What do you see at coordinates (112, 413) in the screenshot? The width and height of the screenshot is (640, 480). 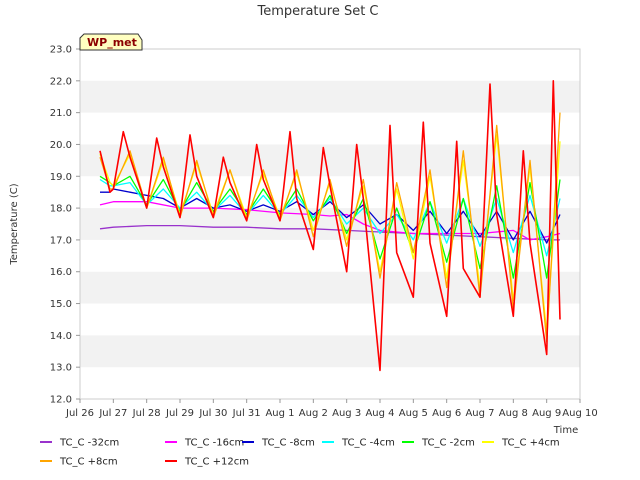 I see `x-tick-label: Jul 27` at bounding box center [112, 413].